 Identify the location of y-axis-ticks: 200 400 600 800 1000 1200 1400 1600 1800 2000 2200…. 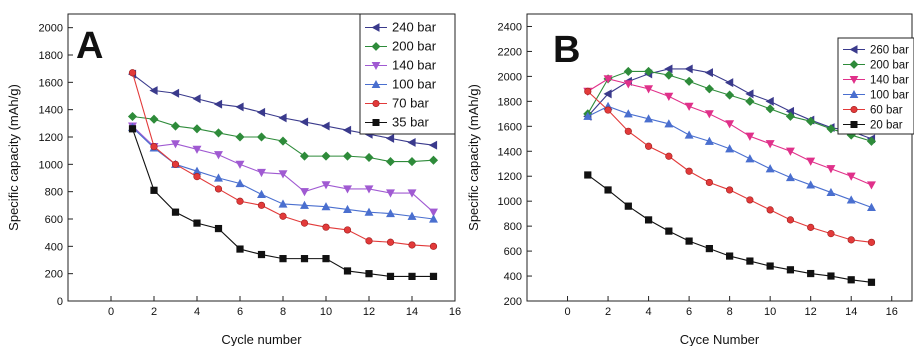
(515, 164).